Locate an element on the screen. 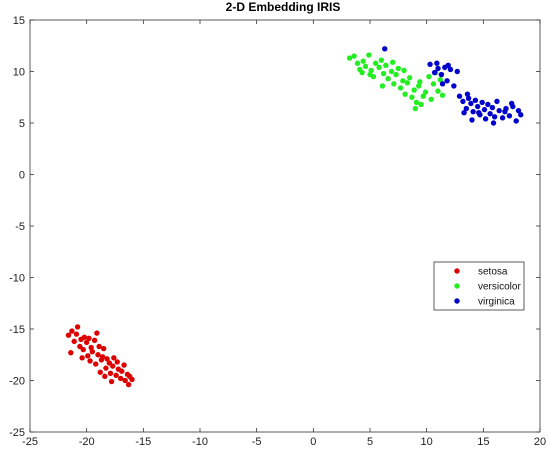 The width and height of the screenshot is (550, 450). x-tick-label: -20 is located at coordinates (87, 442).